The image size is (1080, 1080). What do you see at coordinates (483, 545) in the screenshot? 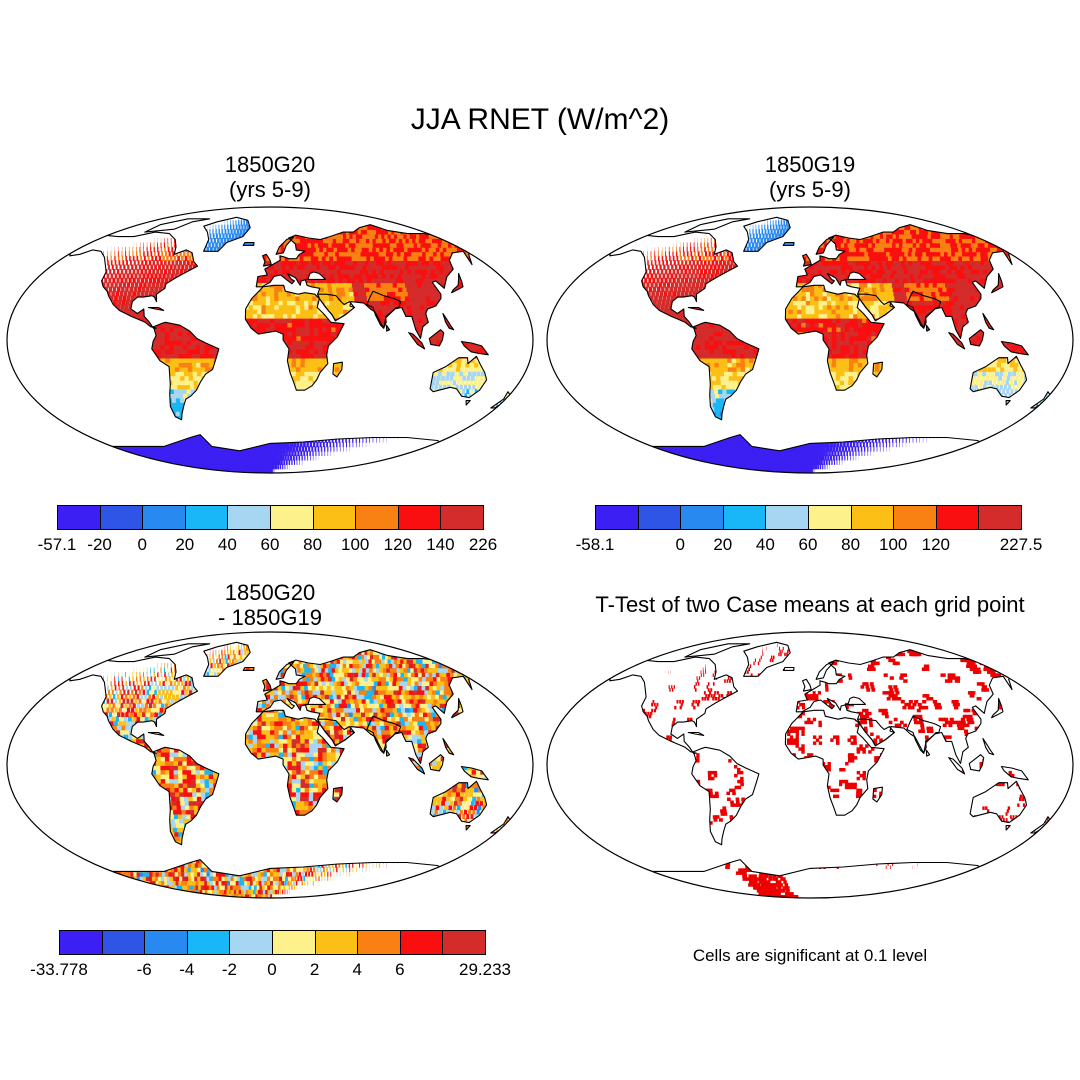
I see `colorbar-tick-label: 226` at bounding box center [483, 545].